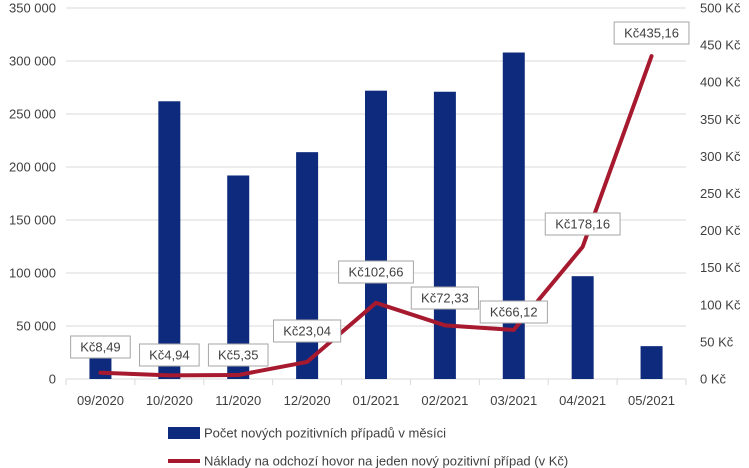 This screenshot has width=749, height=468. Describe the element at coordinates (32, 61) in the screenshot. I see `y-left-tick-label: 300 000` at that location.